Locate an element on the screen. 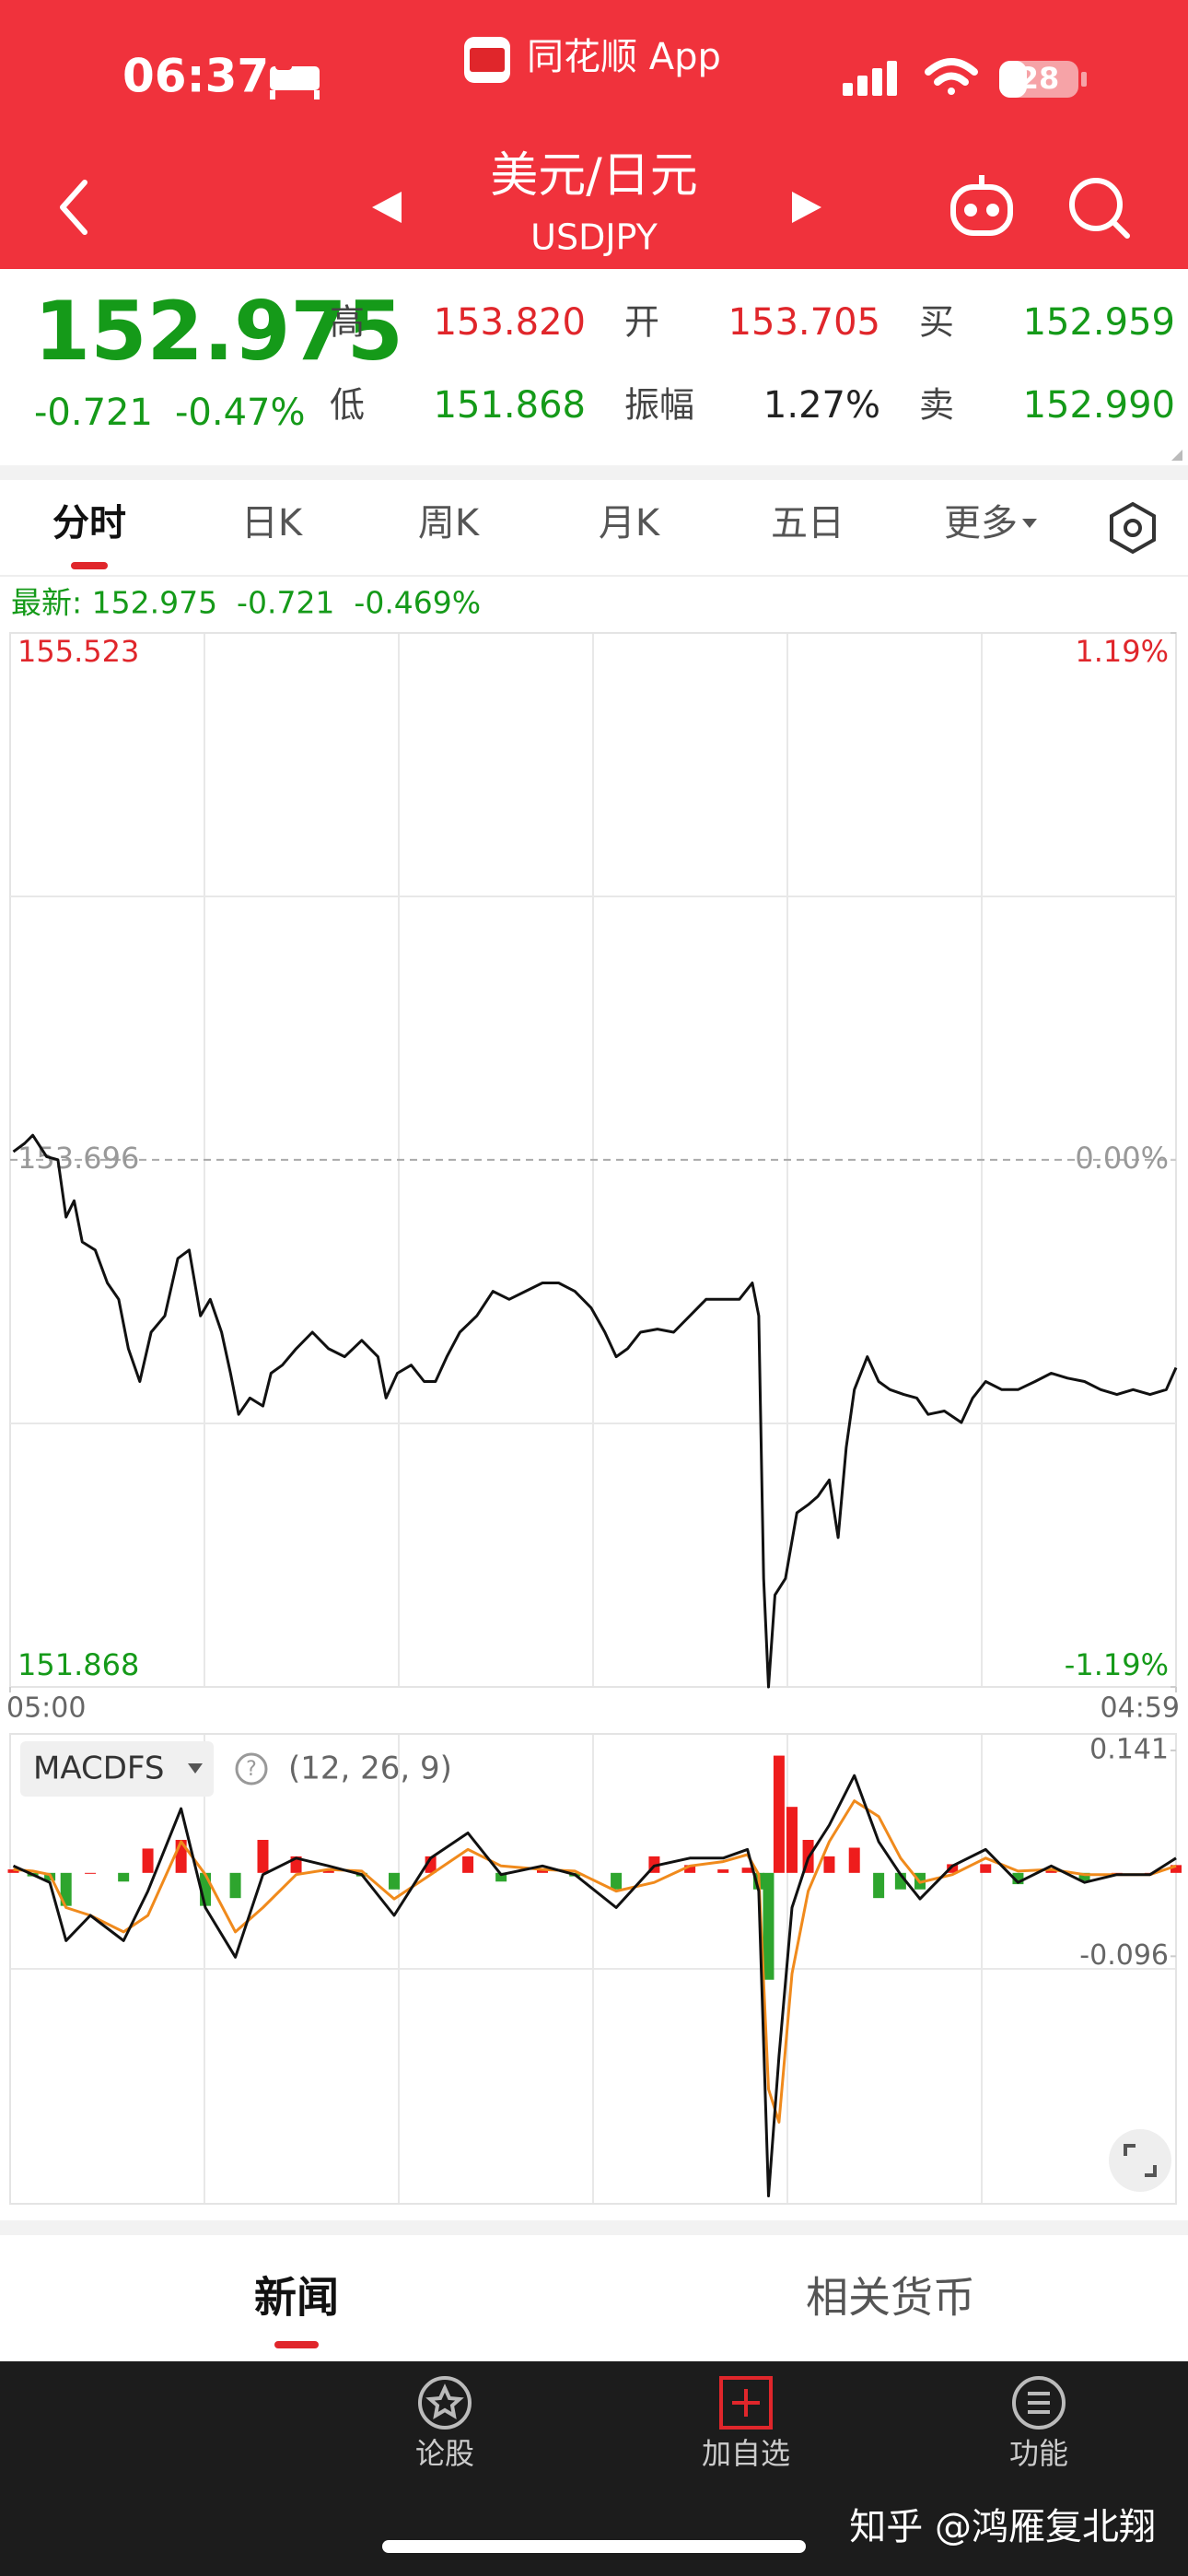  more-dropdown is located at coordinates (1029, 523).